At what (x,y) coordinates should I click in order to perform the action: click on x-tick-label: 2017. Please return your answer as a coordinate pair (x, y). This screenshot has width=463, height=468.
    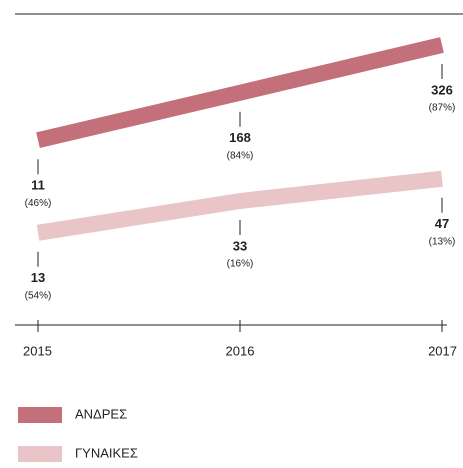
    Looking at the image, I should click on (442, 350).